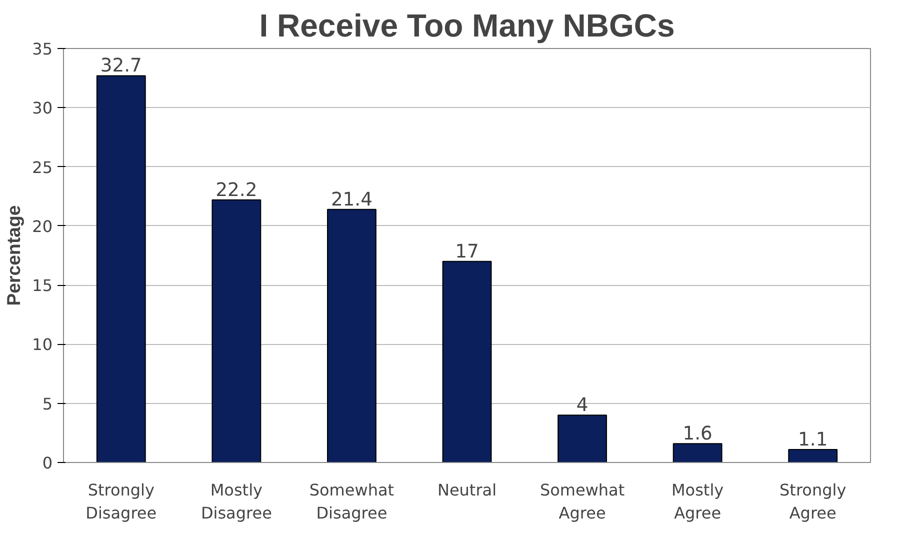  Describe the element at coordinates (42, 108) in the screenshot. I see `y-tick-label: 30` at that location.